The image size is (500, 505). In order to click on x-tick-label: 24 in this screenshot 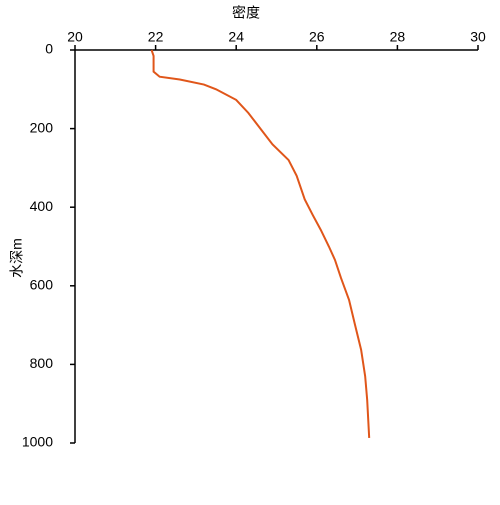, I will do `click(236, 37)`.